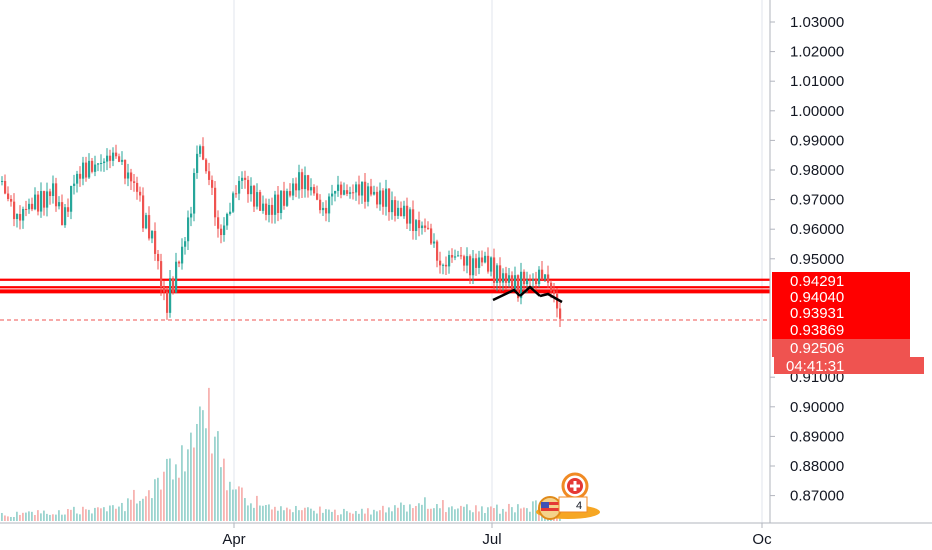 The image size is (932, 550). I want to click on event-badges: 4, so click(568, 496).